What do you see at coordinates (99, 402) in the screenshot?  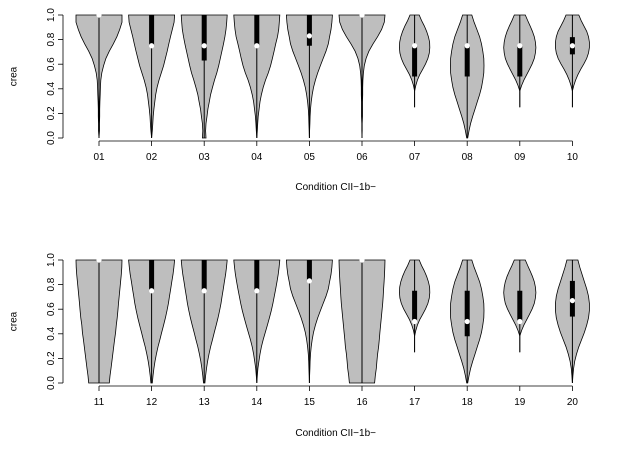 I see `x-tick-label: 11` at bounding box center [99, 402].